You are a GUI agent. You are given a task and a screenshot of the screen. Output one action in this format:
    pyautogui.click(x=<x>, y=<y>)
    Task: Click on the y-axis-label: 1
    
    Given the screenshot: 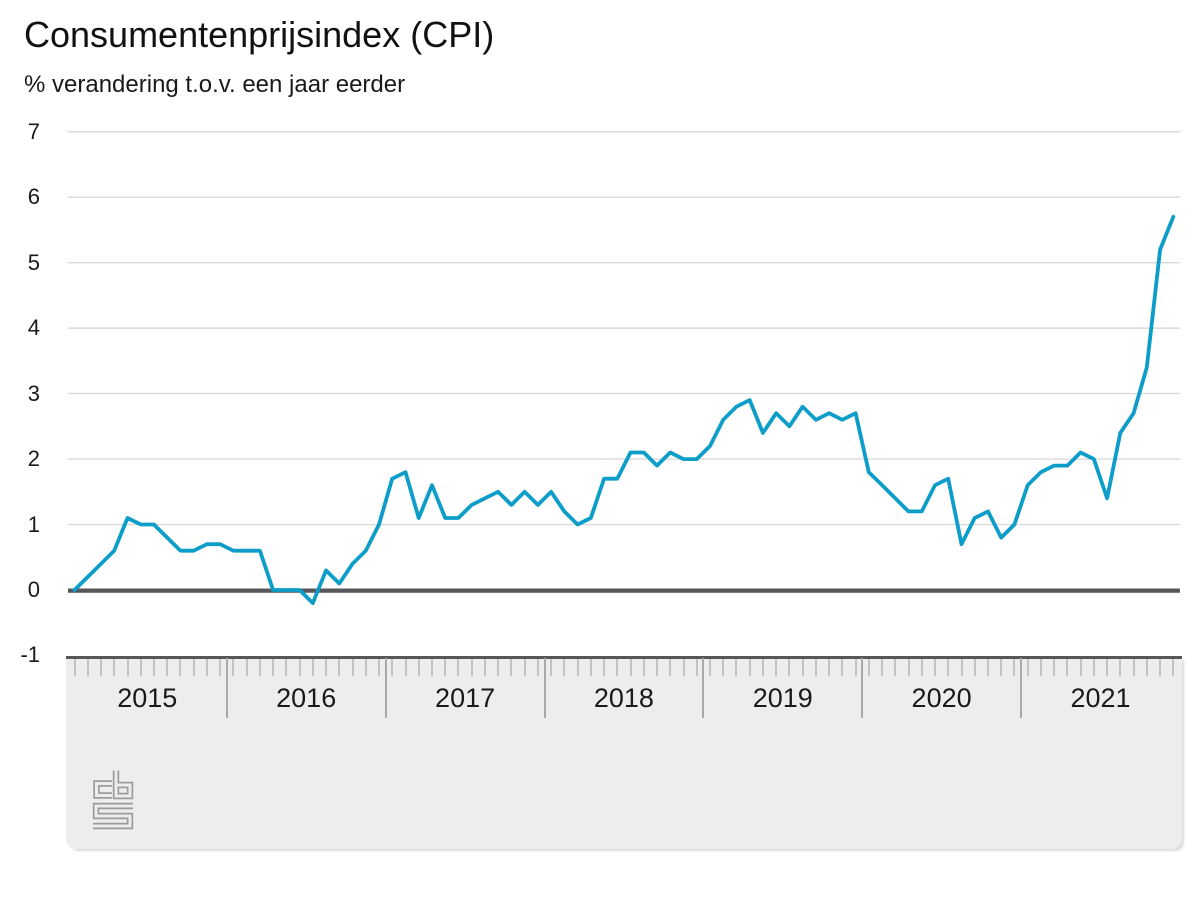 What is the action you would take?
    pyautogui.click(x=33, y=524)
    